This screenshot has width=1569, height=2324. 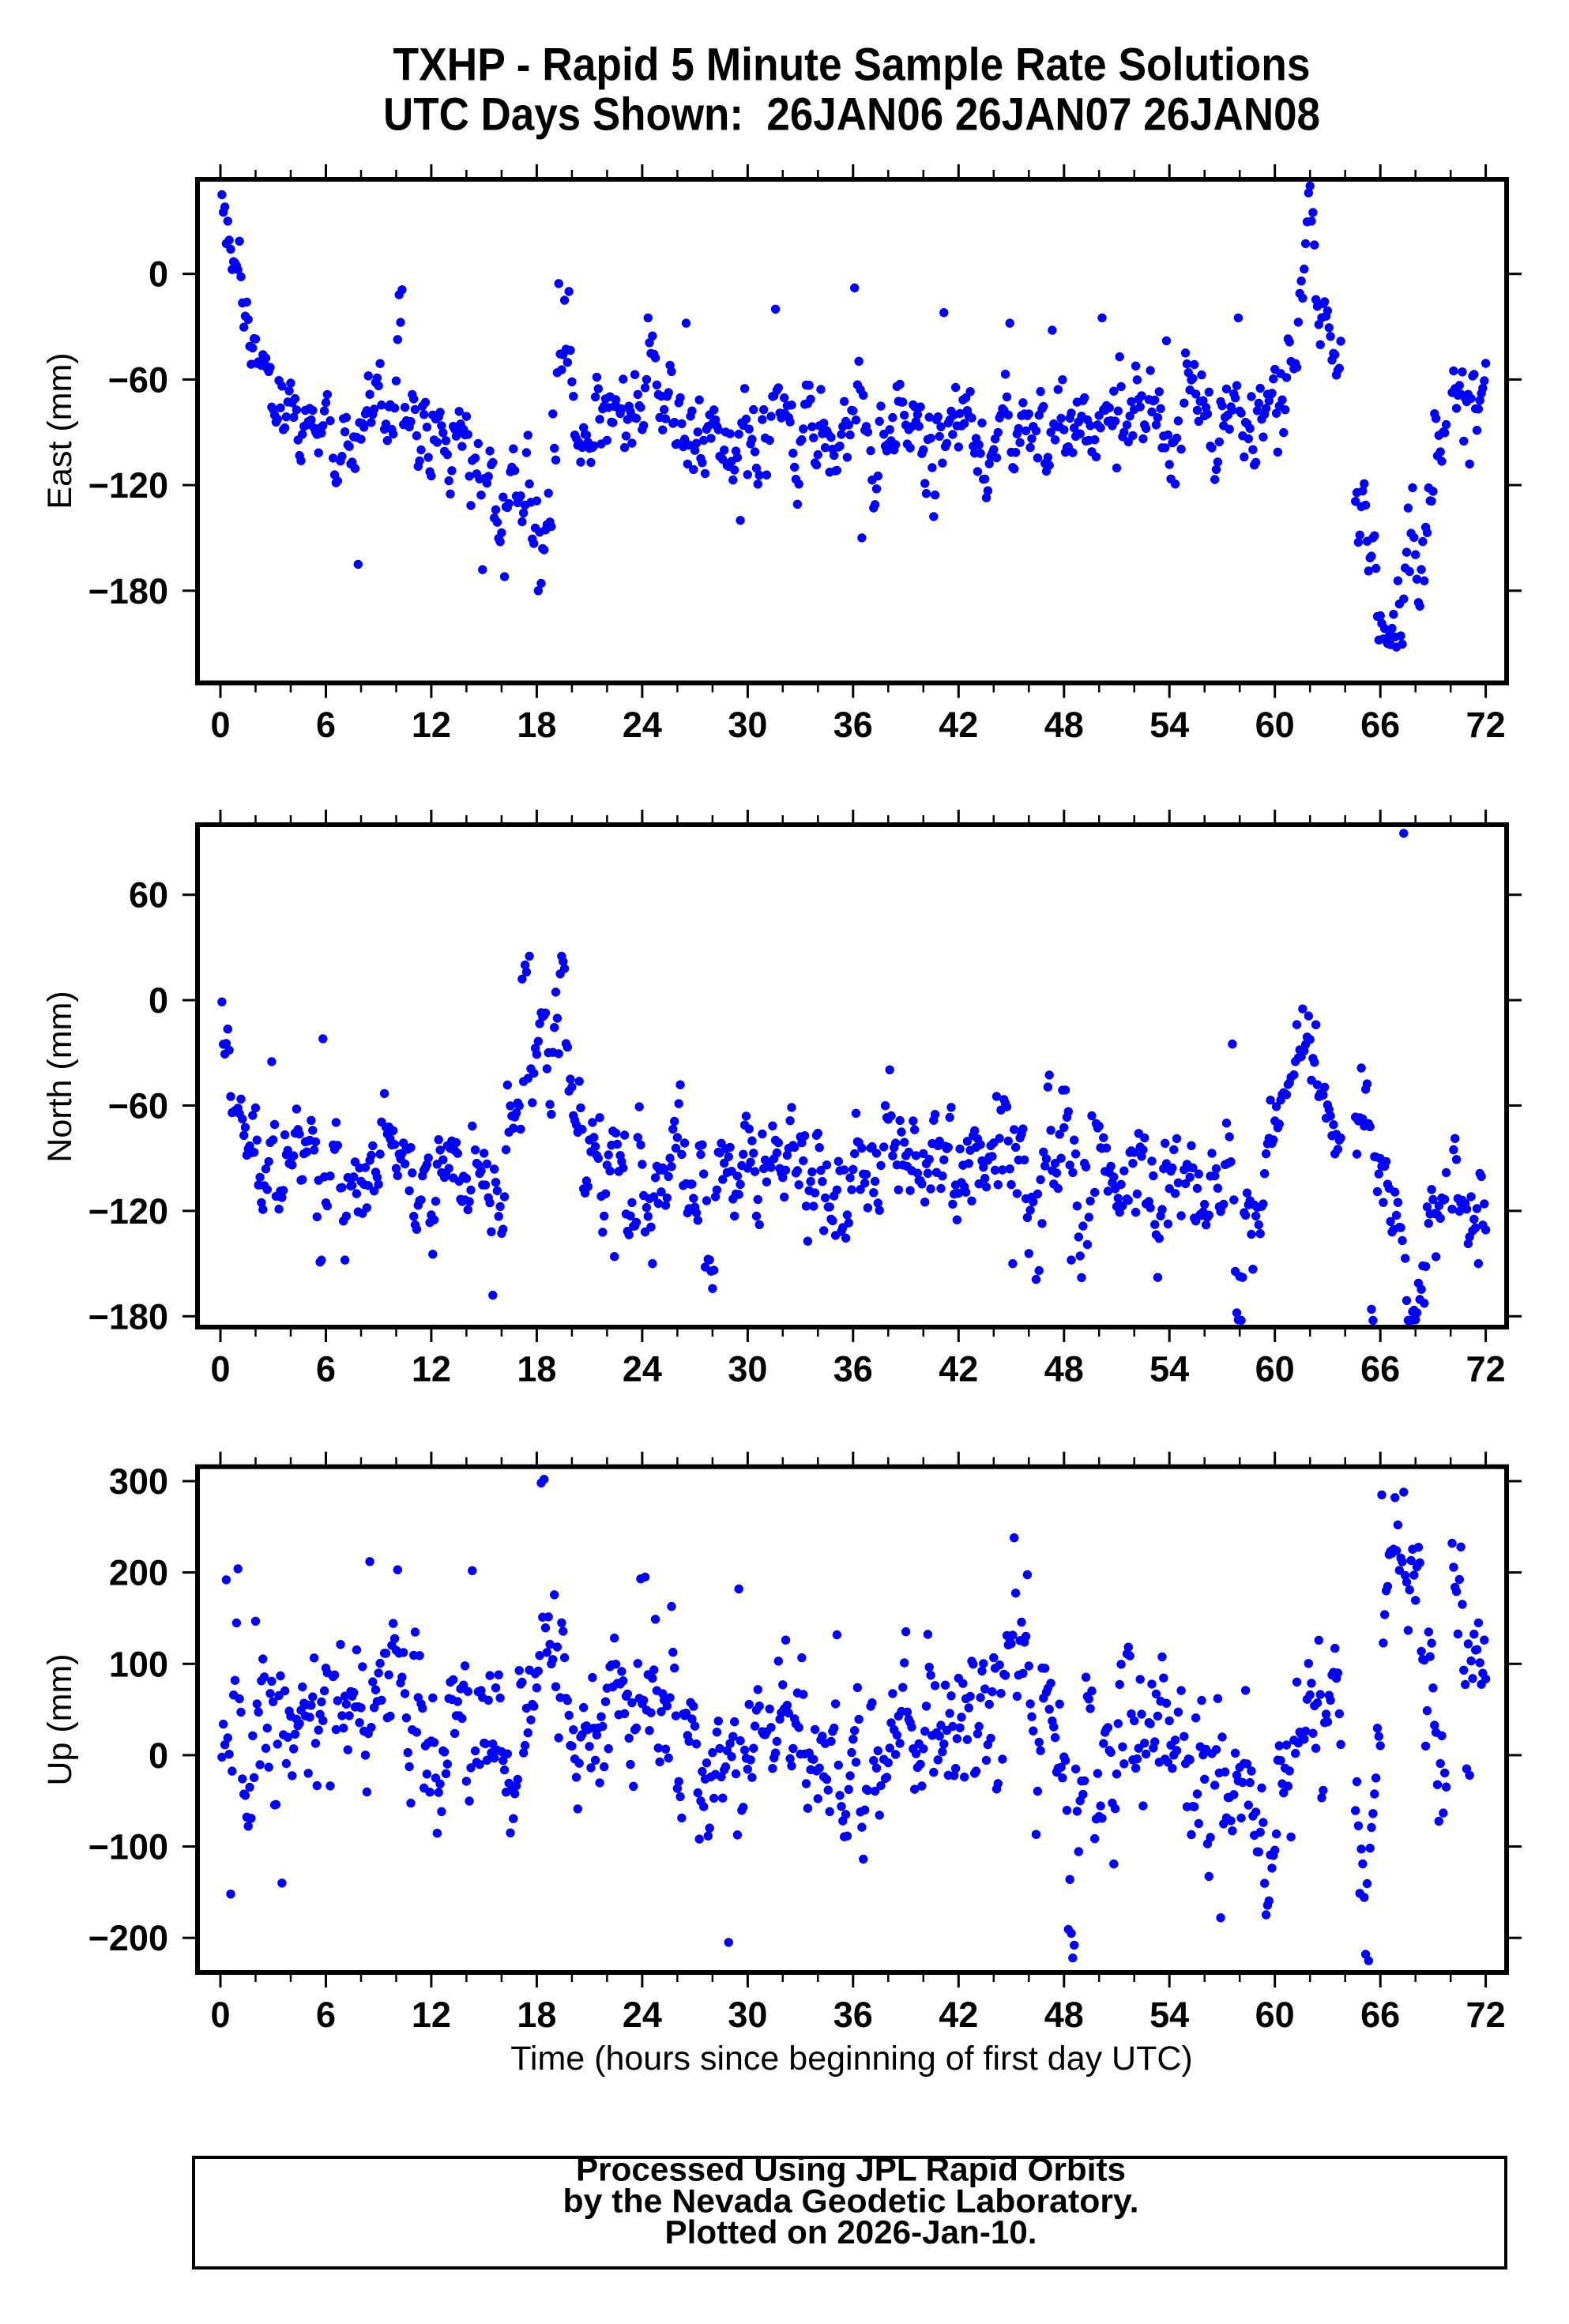 What do you see at coordinates (851, 2168) in the screenshot?
I see `svg-text:Processed Using JPL Rapid Orbi: Processed Using JPL Rapid Orbits` at bounding box center [851, 2168].